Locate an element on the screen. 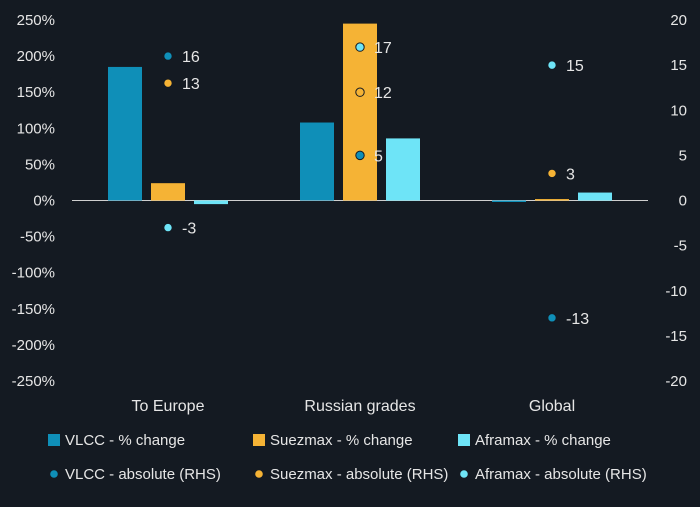 This screenshot has height=507, width=700. left-axis-tick-label: 200% is located at coordinates (36, 56).